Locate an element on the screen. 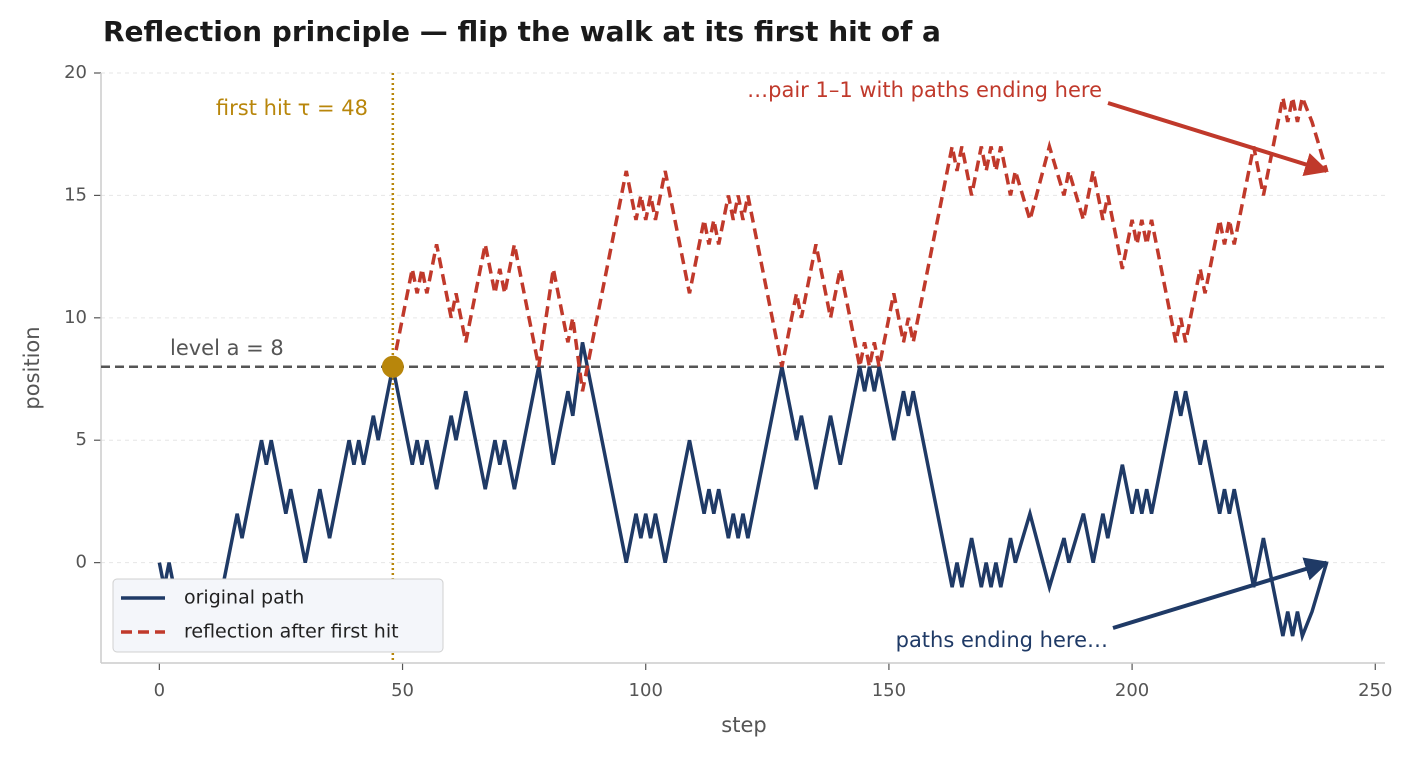 The height and width of the screenshot is (764, 1417). first-hit-point is located at coordinates (392, 366).